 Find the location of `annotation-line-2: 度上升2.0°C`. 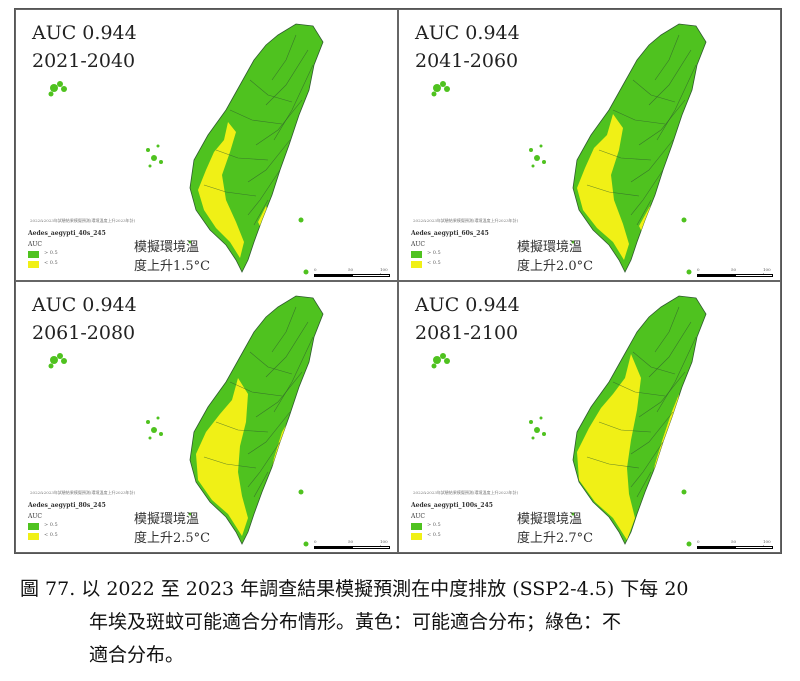

annotation-line-2: 度上升2.0°C is located at coordinates (555, 266).